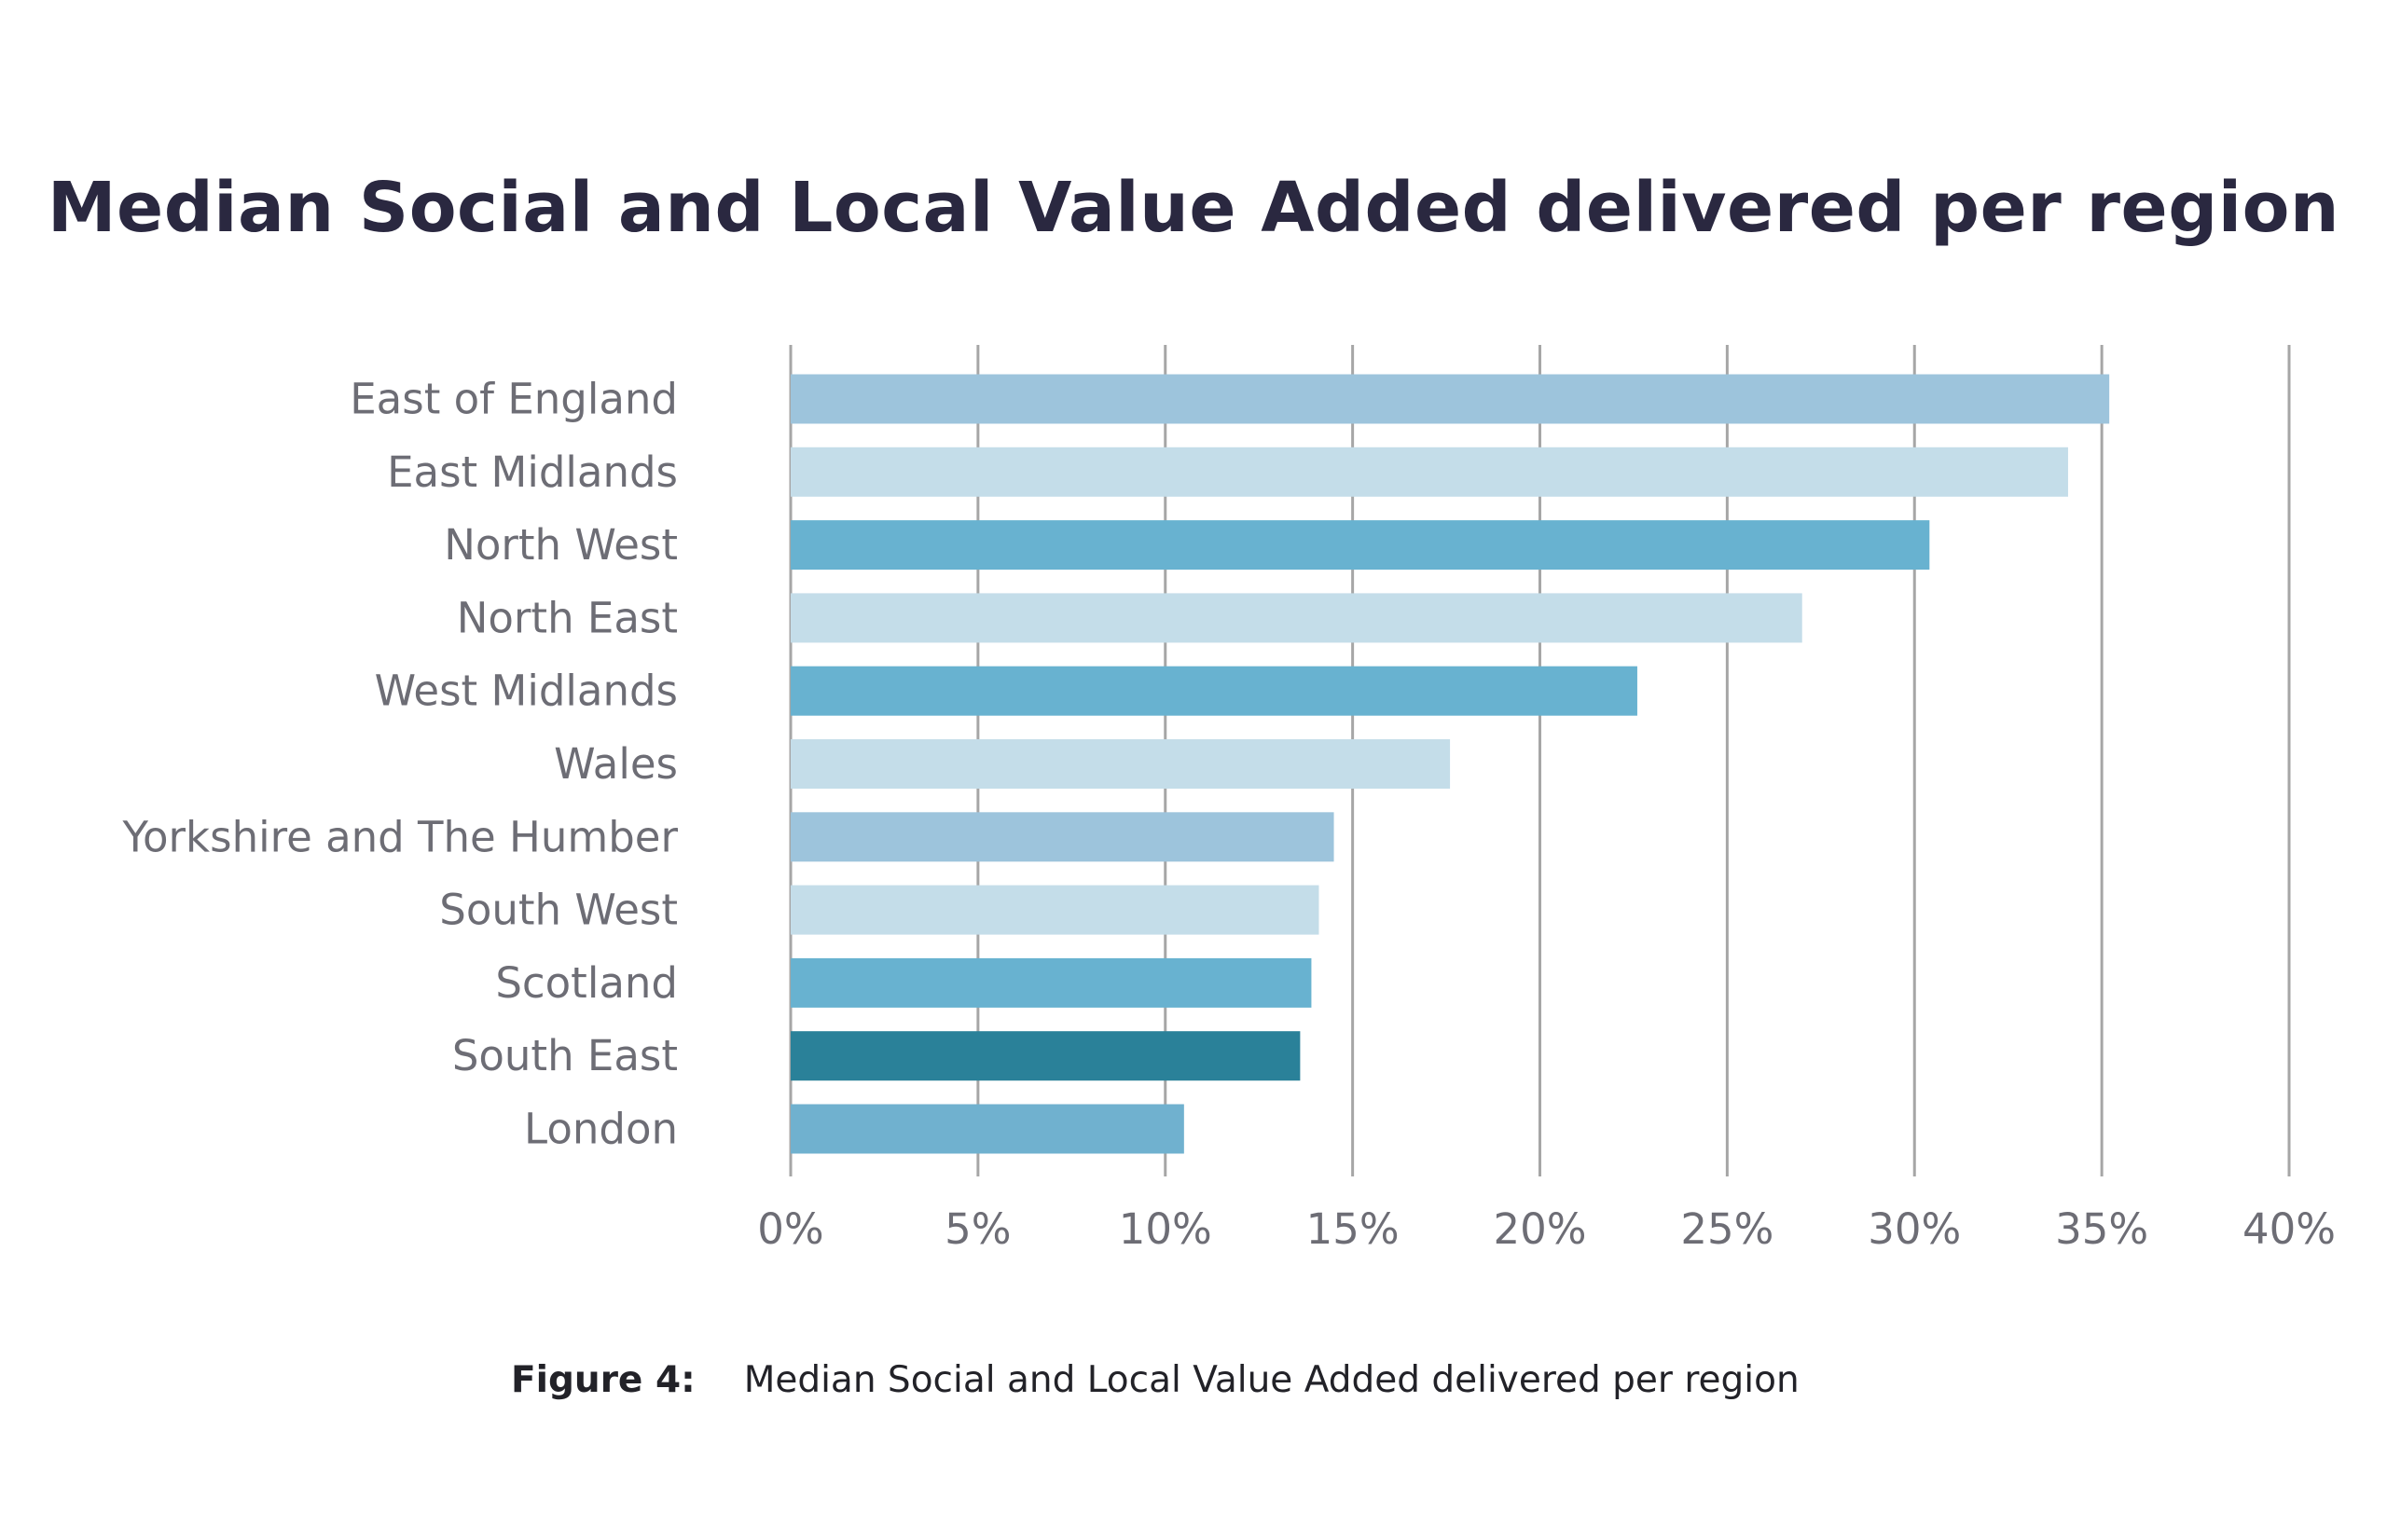 Image resolution: width=2387 pixels, height=1540 pixels. What do you see at coordinates (790, 1229) in the screenshot?
I see `x-tick-label-0: 0%` at bounding box center [790, 1229].